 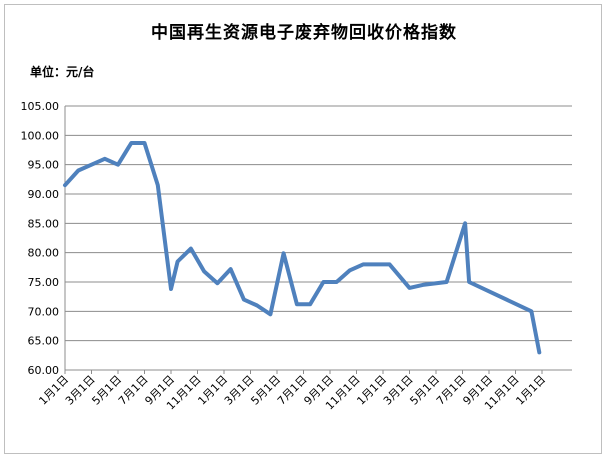 I want to click on x-tick-label: 1月1日, so click(x=530, y=390).